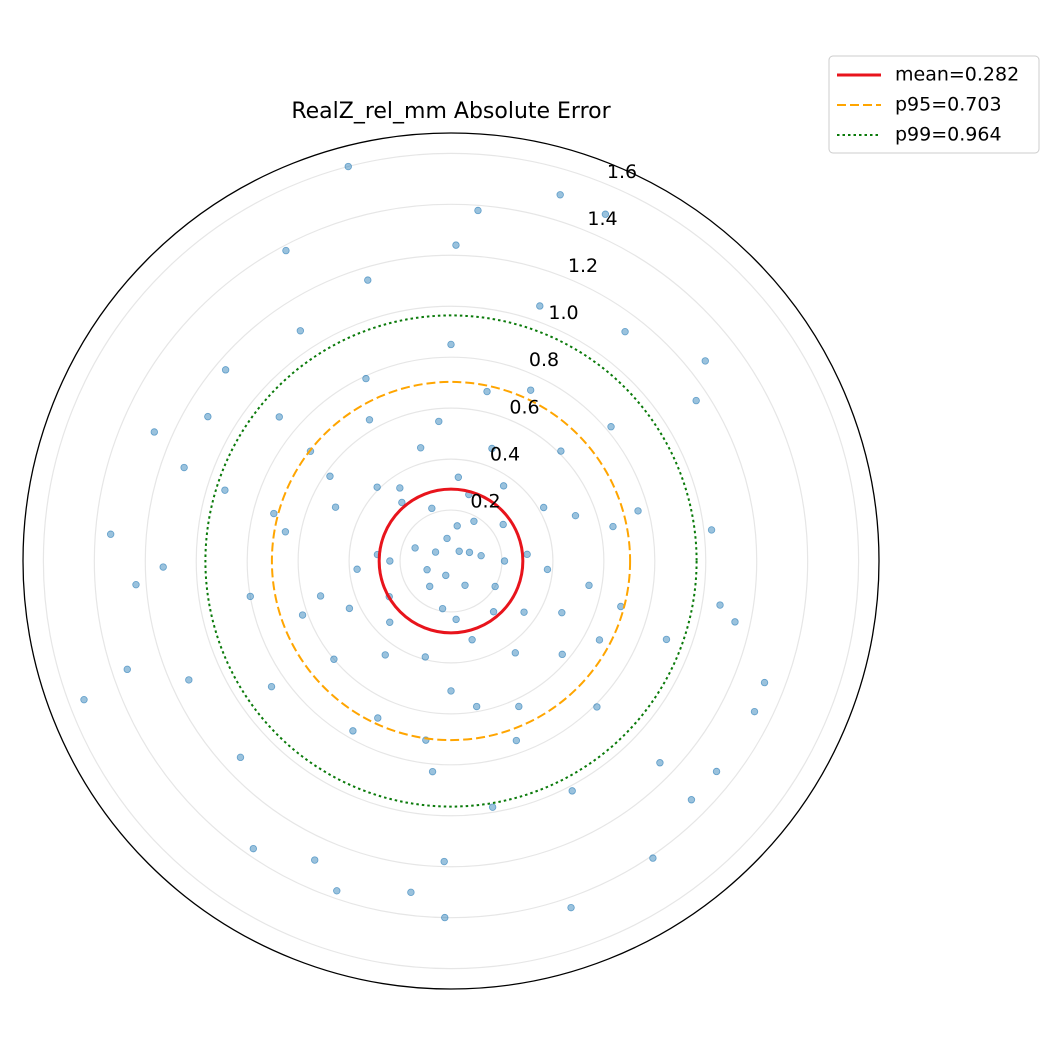 The height and width of the screenshot is (1050, 1050). What do you see at coordinates (948, 105) in the screenshot?
I see `legend-label: p95=0.703` at bounding box center [948, 105].